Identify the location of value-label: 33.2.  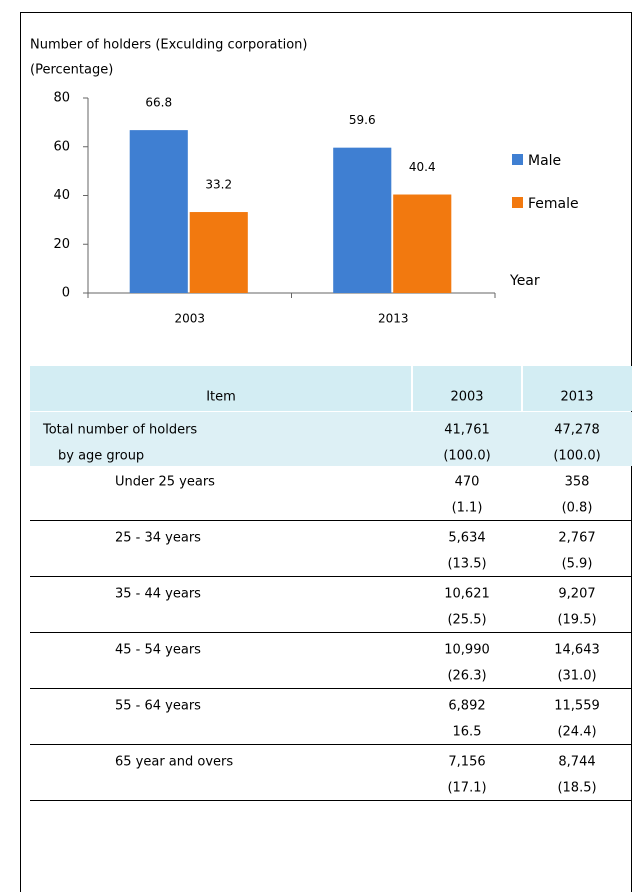
(218, 185).